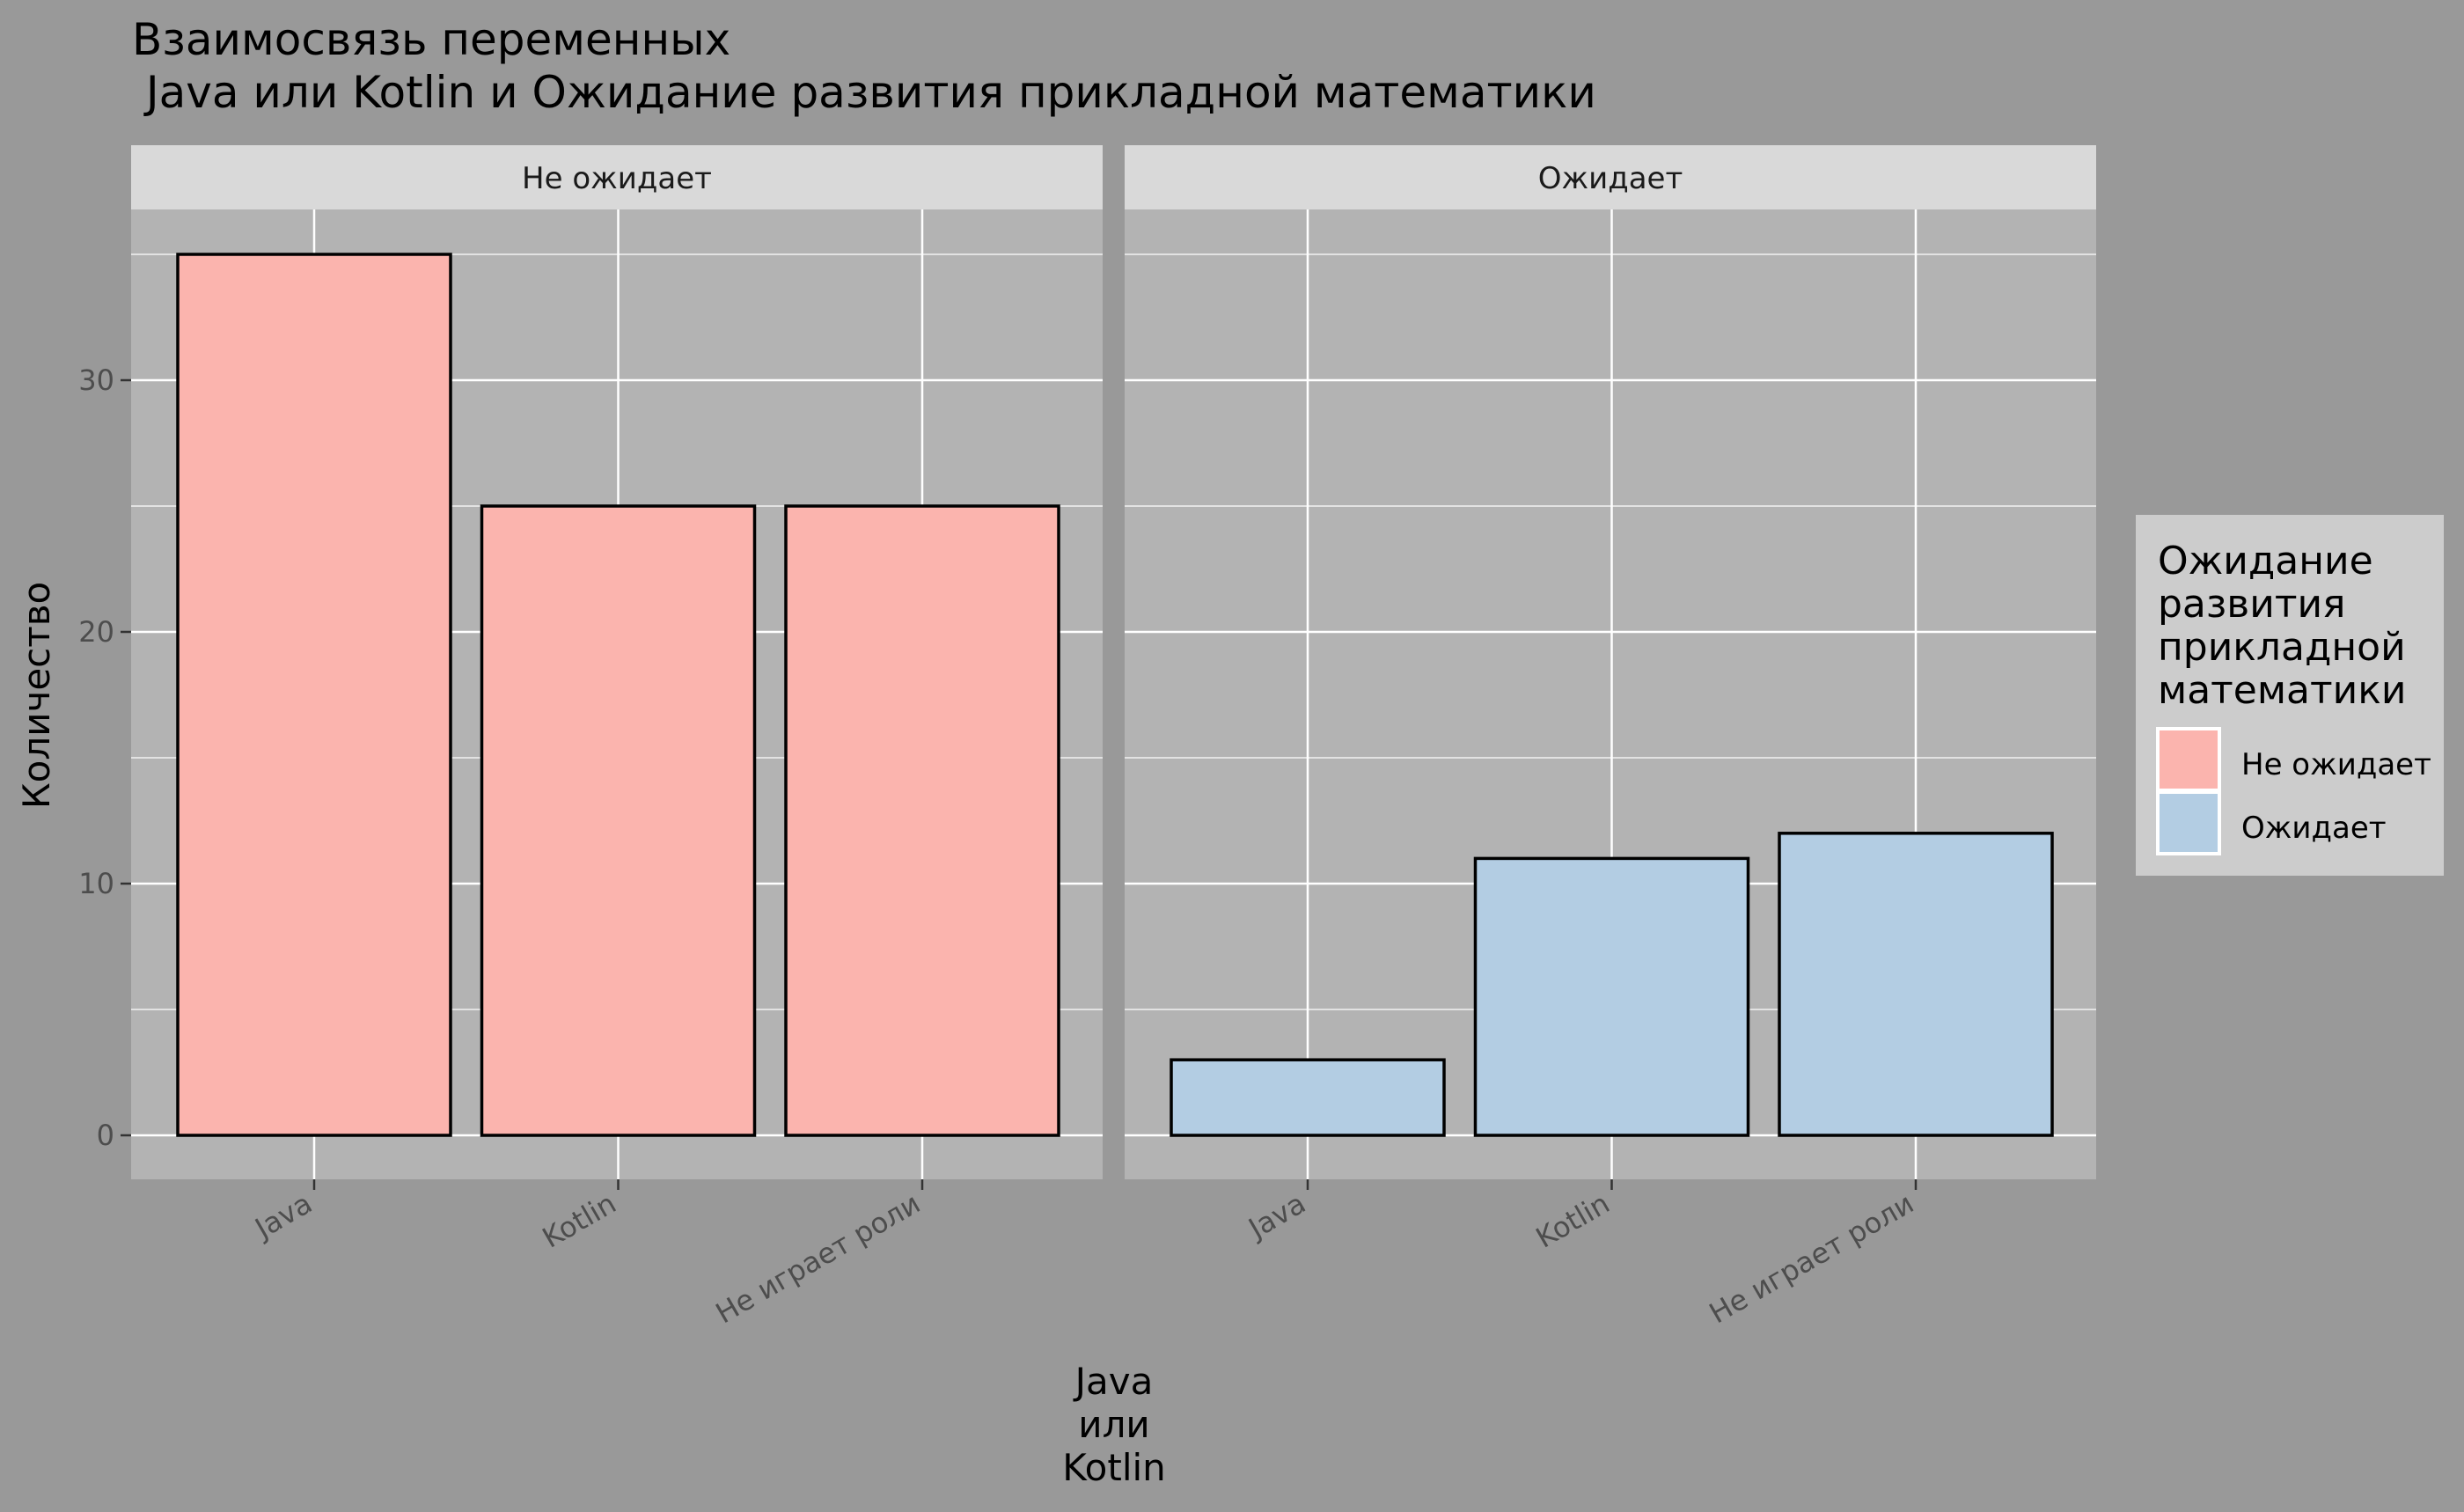 Image resolution: width=2464 pixels, height=1512 pixels. I want to click on legend-title-line-4: математики, so click(2282, 691).